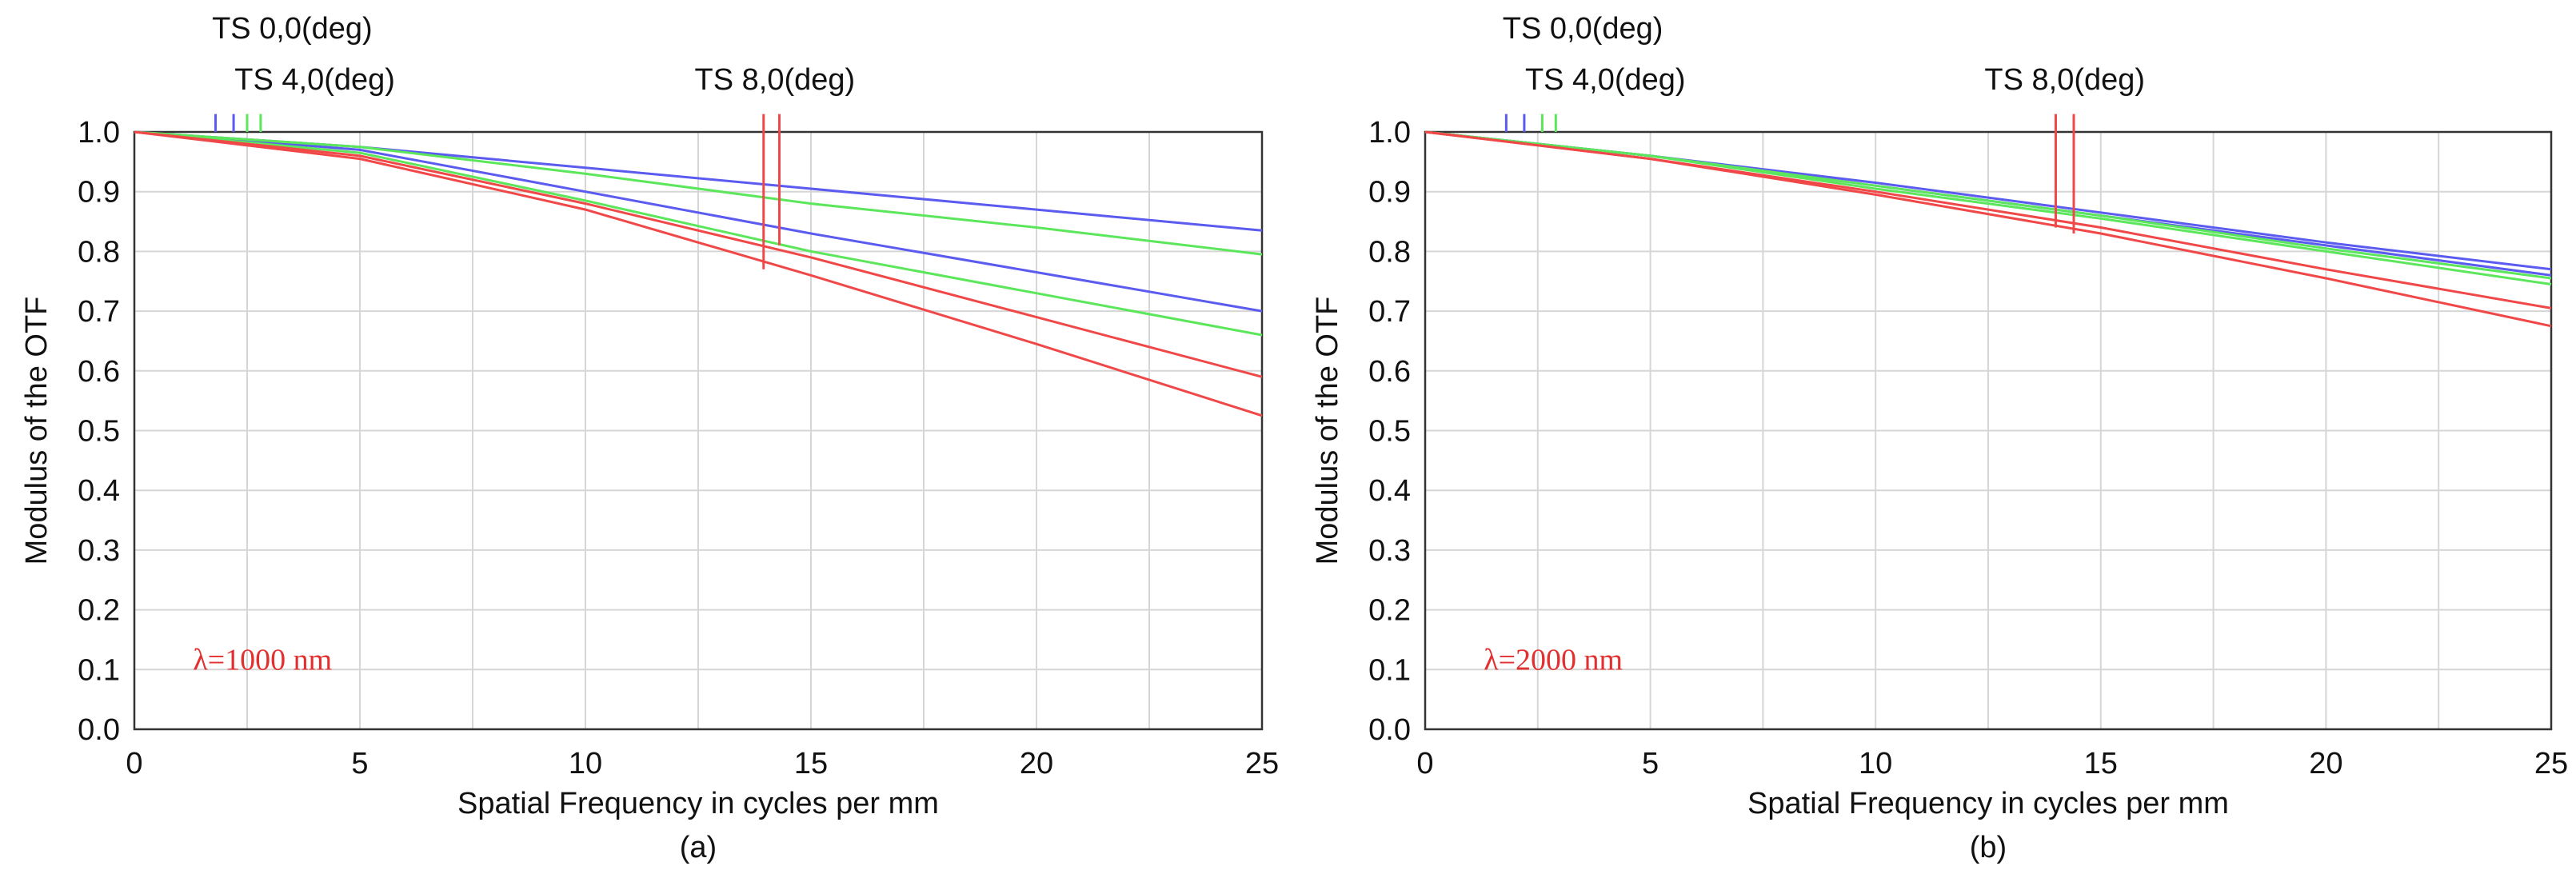 The width and height of the screenshot is (2576, 886). I want to click on series-line-ts-4-0-t, so click(698, 193).